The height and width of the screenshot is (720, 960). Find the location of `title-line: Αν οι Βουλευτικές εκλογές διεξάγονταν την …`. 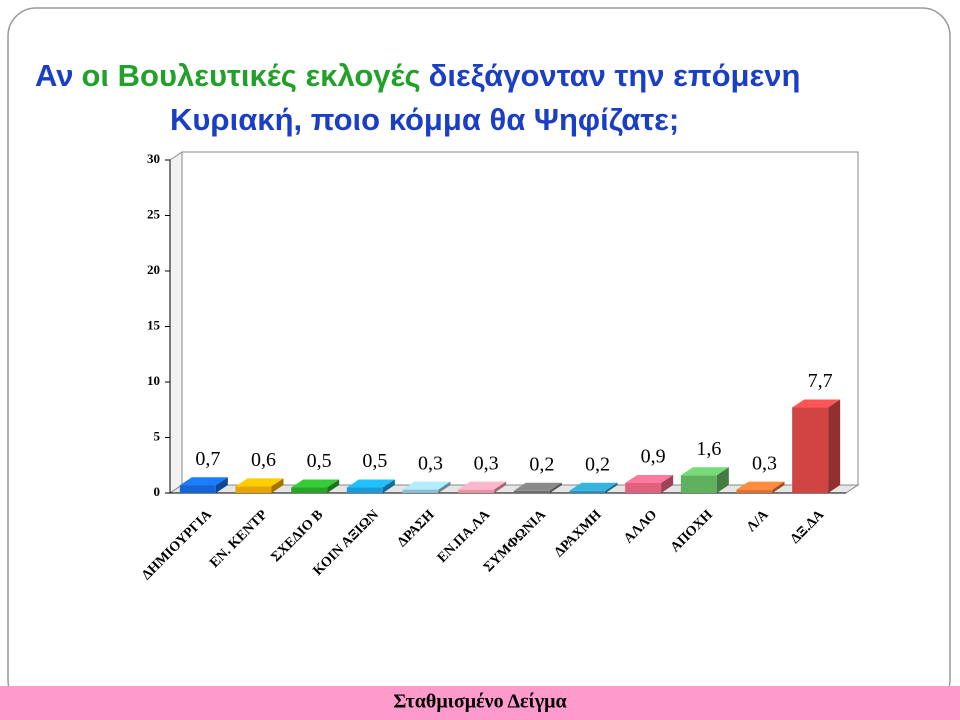

title-line: Αν οι Βουλευτικές εκλογές διεξάγονταν την … is located at coordinates (417, 75).